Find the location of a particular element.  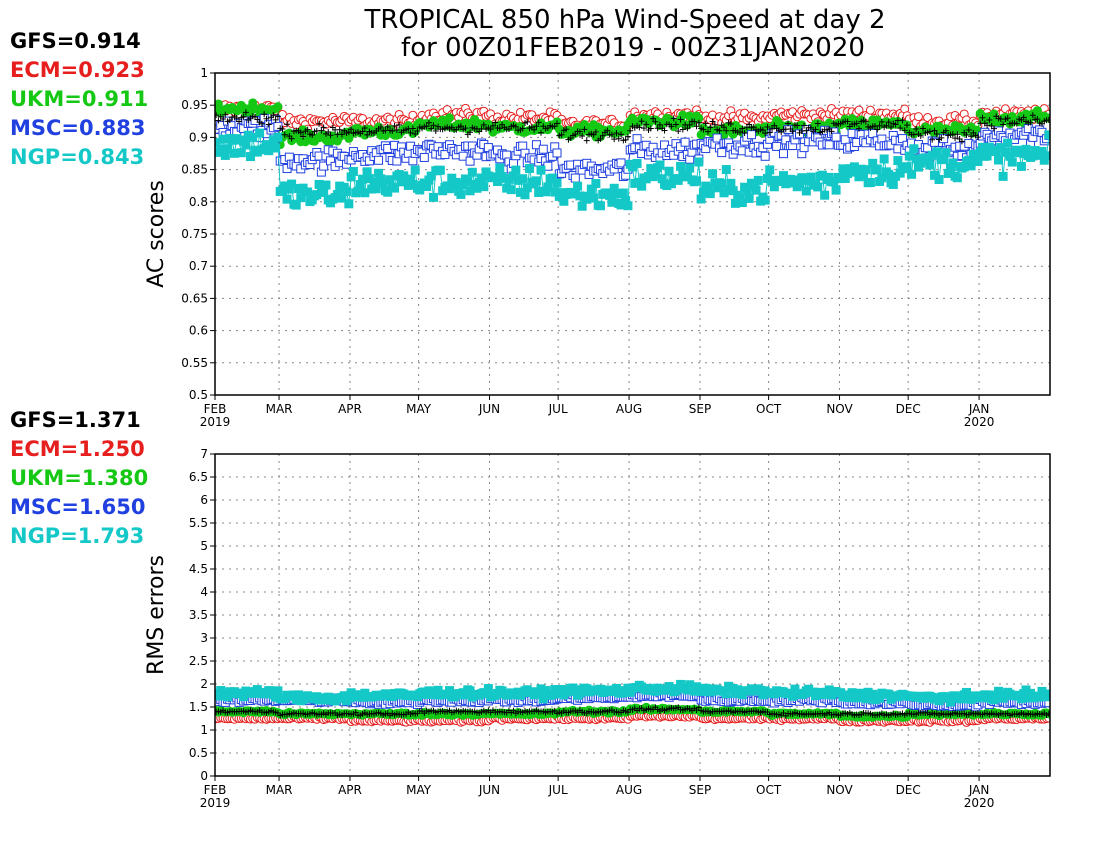

data-point-ukm is located at coordinates (305, 142).